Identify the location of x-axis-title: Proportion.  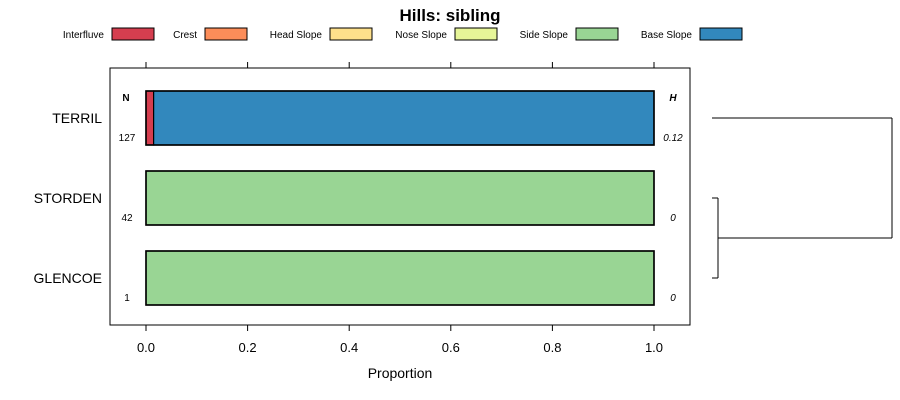
(400, 373).